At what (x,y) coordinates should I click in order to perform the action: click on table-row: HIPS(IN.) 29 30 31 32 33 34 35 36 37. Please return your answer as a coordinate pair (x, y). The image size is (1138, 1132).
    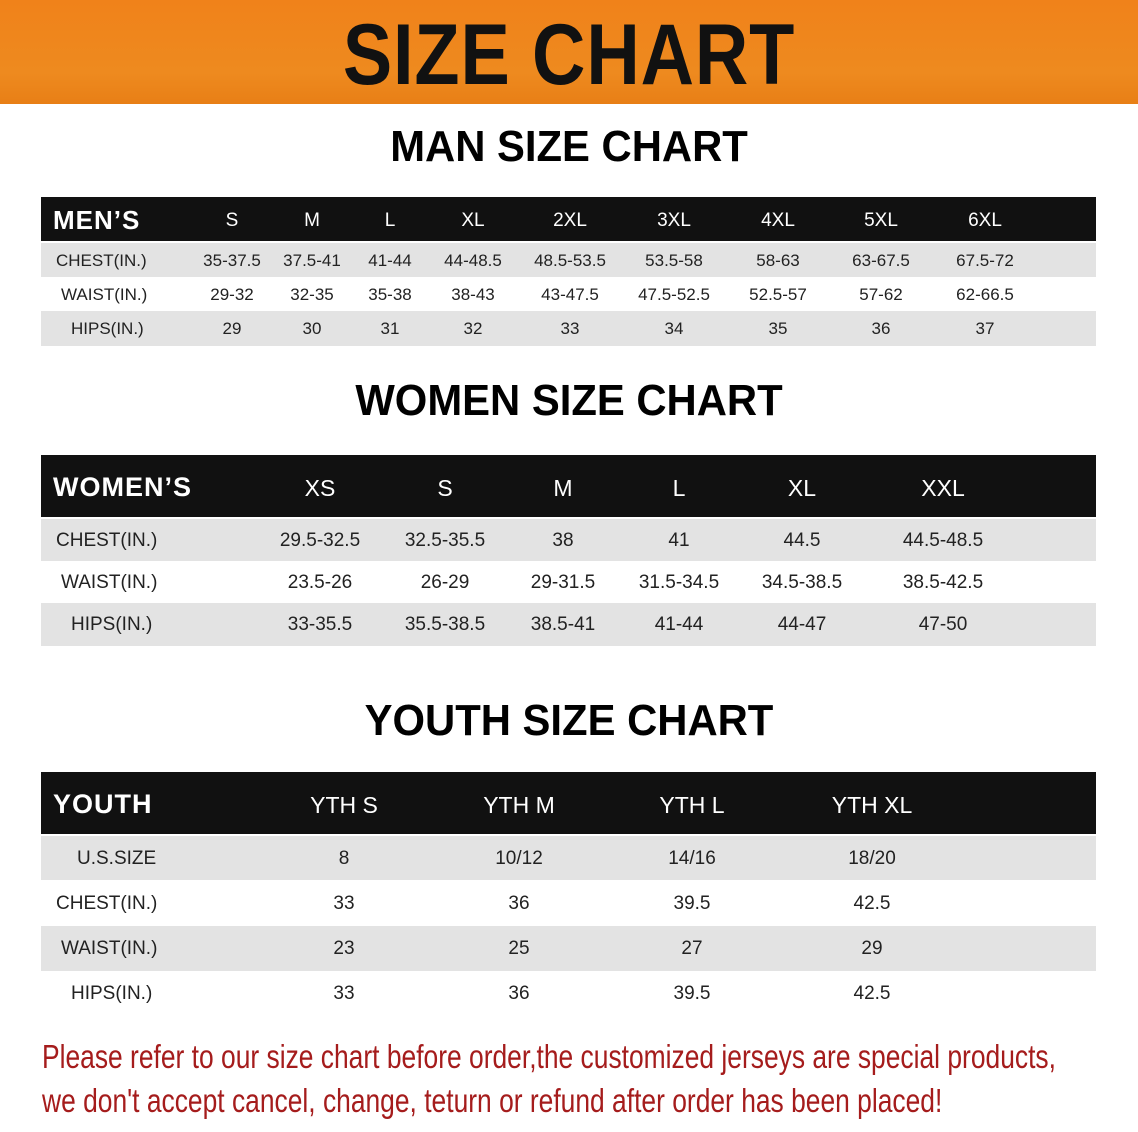
    Looking at the image, I should click on (568, 328).